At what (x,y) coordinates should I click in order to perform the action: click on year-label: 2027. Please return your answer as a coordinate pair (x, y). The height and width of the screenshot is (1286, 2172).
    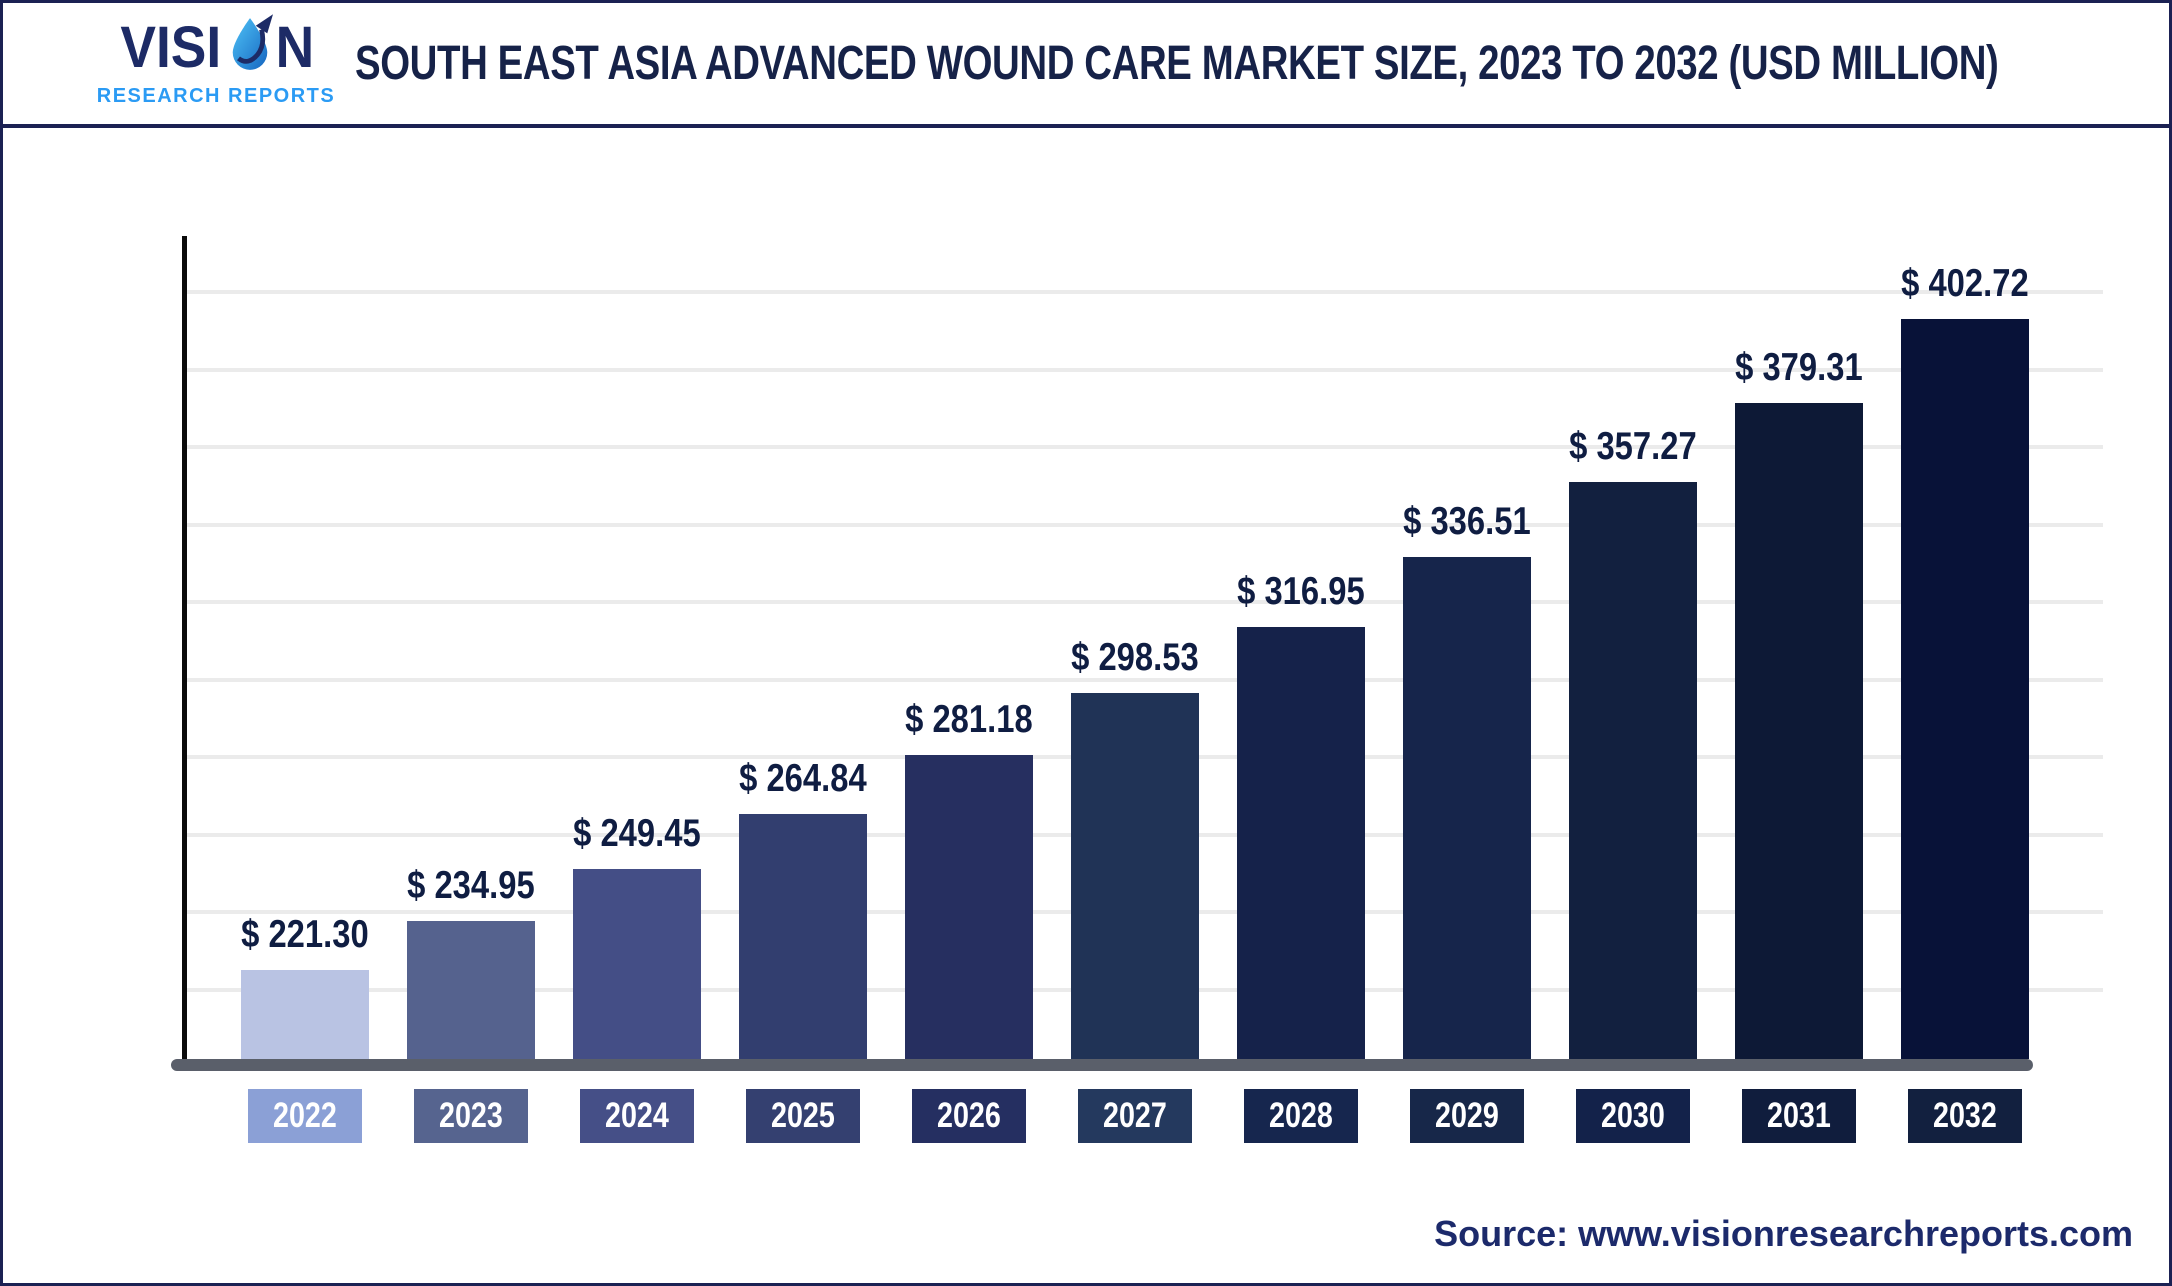
    Looking at the image, I should click on (1135, 1115).